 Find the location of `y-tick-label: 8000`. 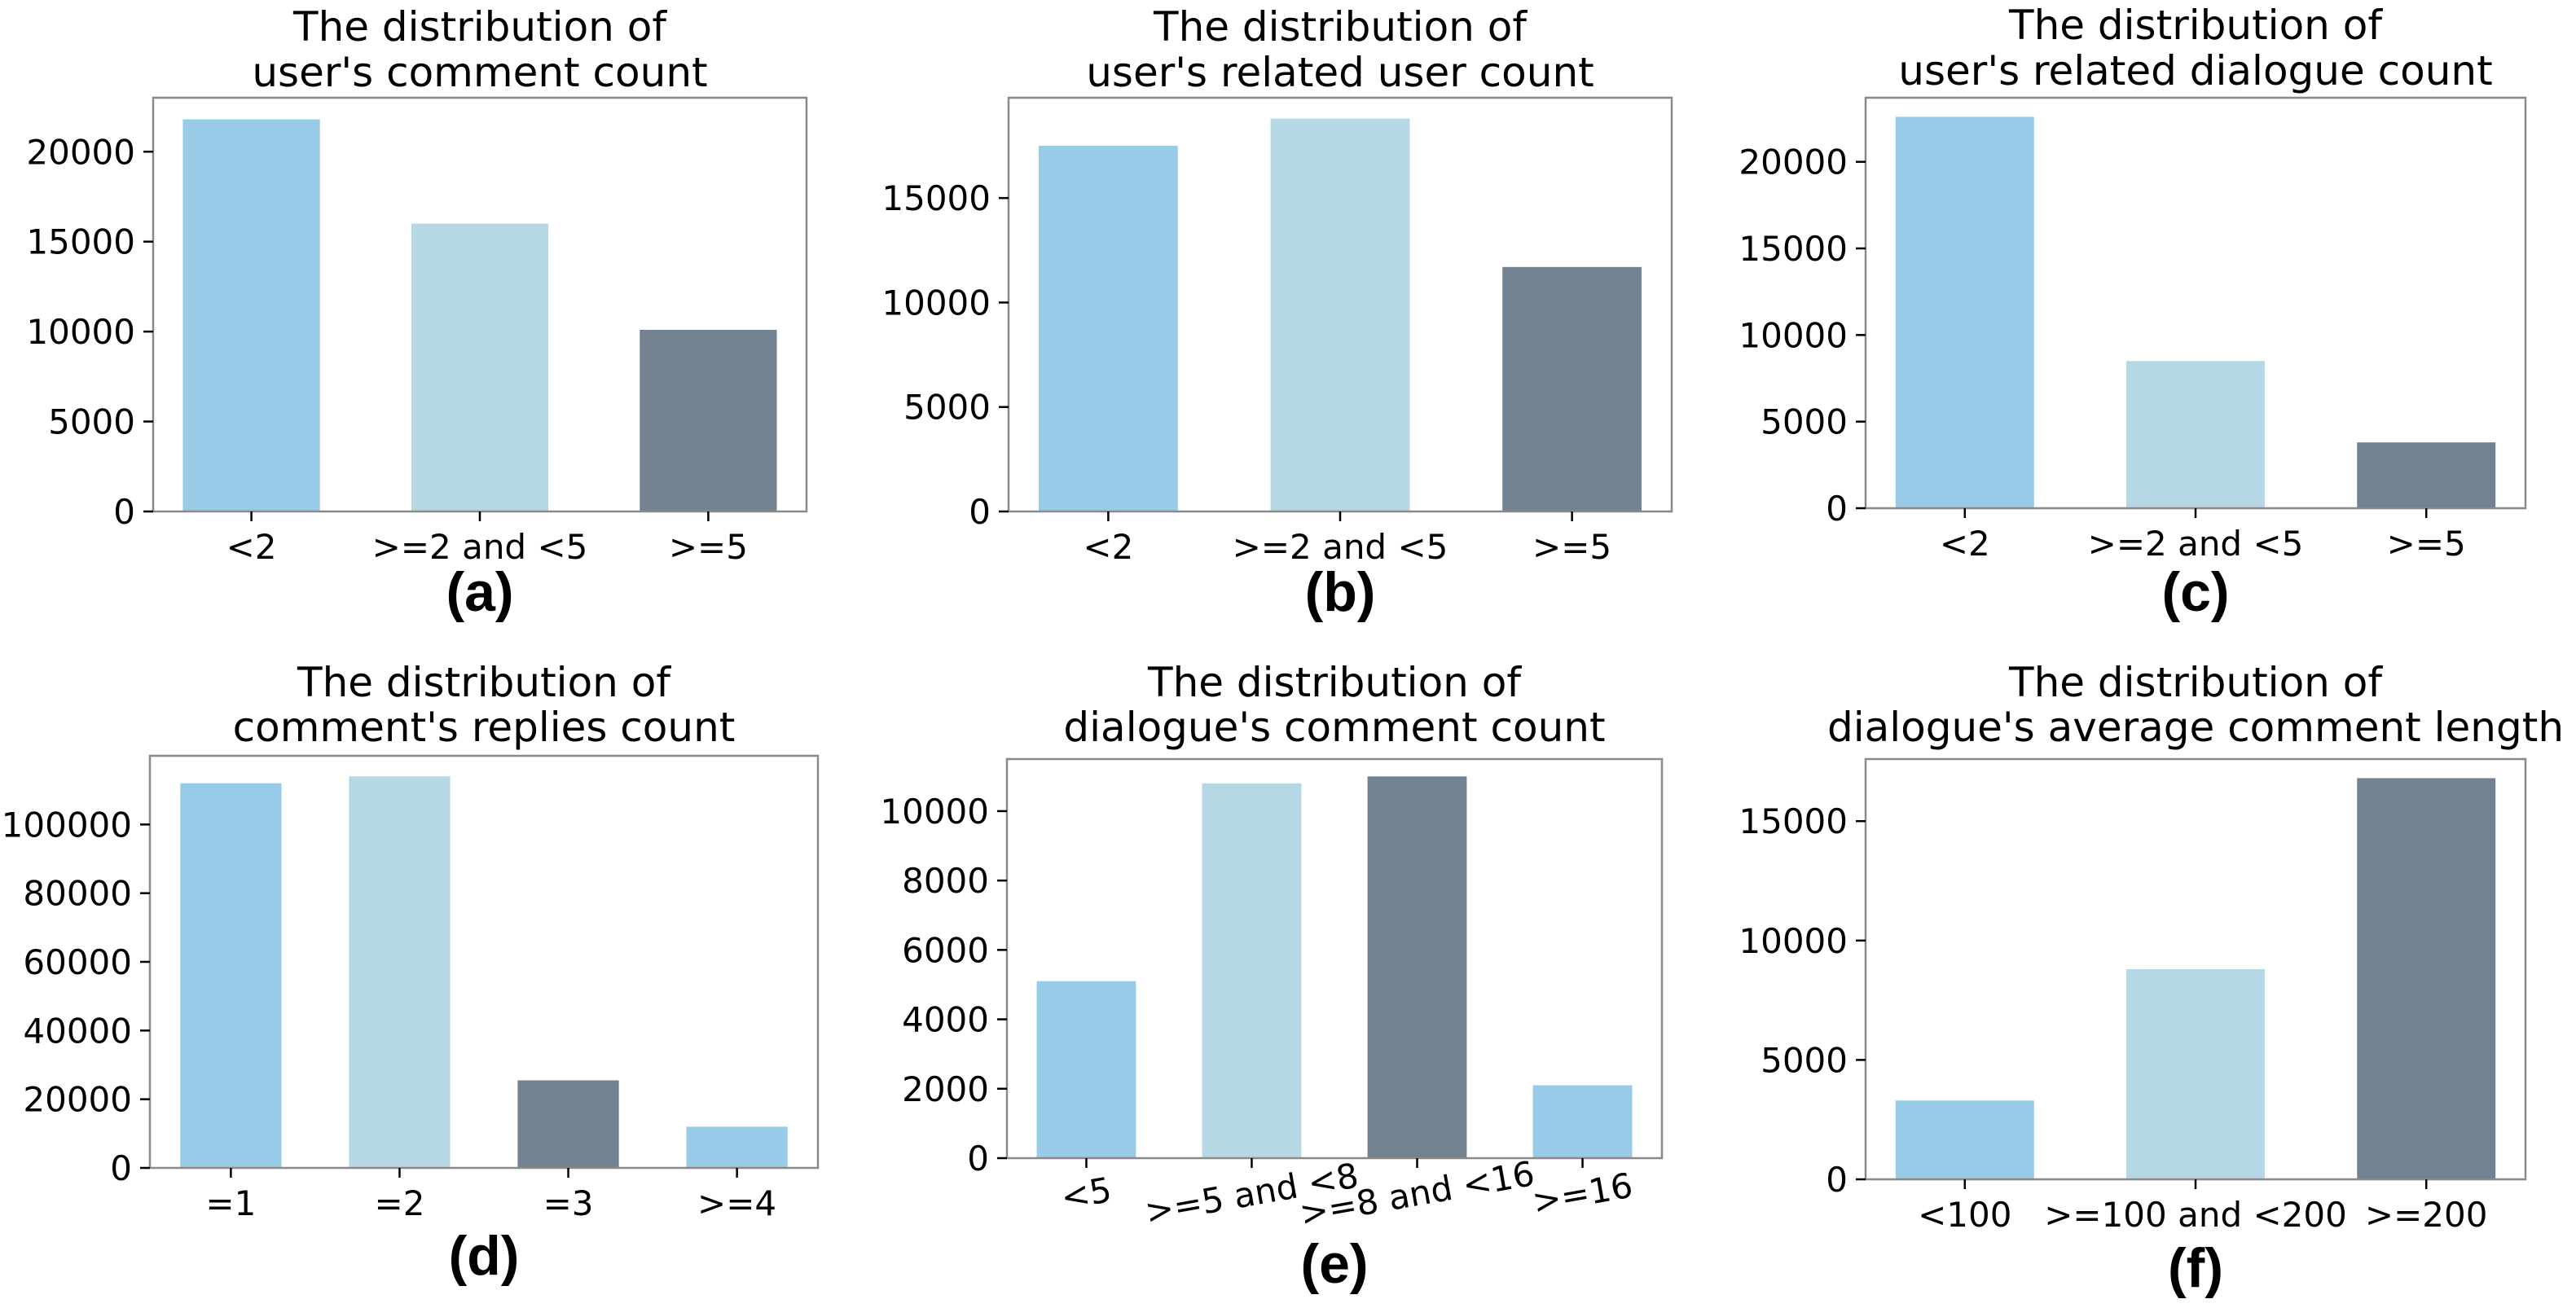

y-tick-label: 8000 is located at coordinates (945, 881).